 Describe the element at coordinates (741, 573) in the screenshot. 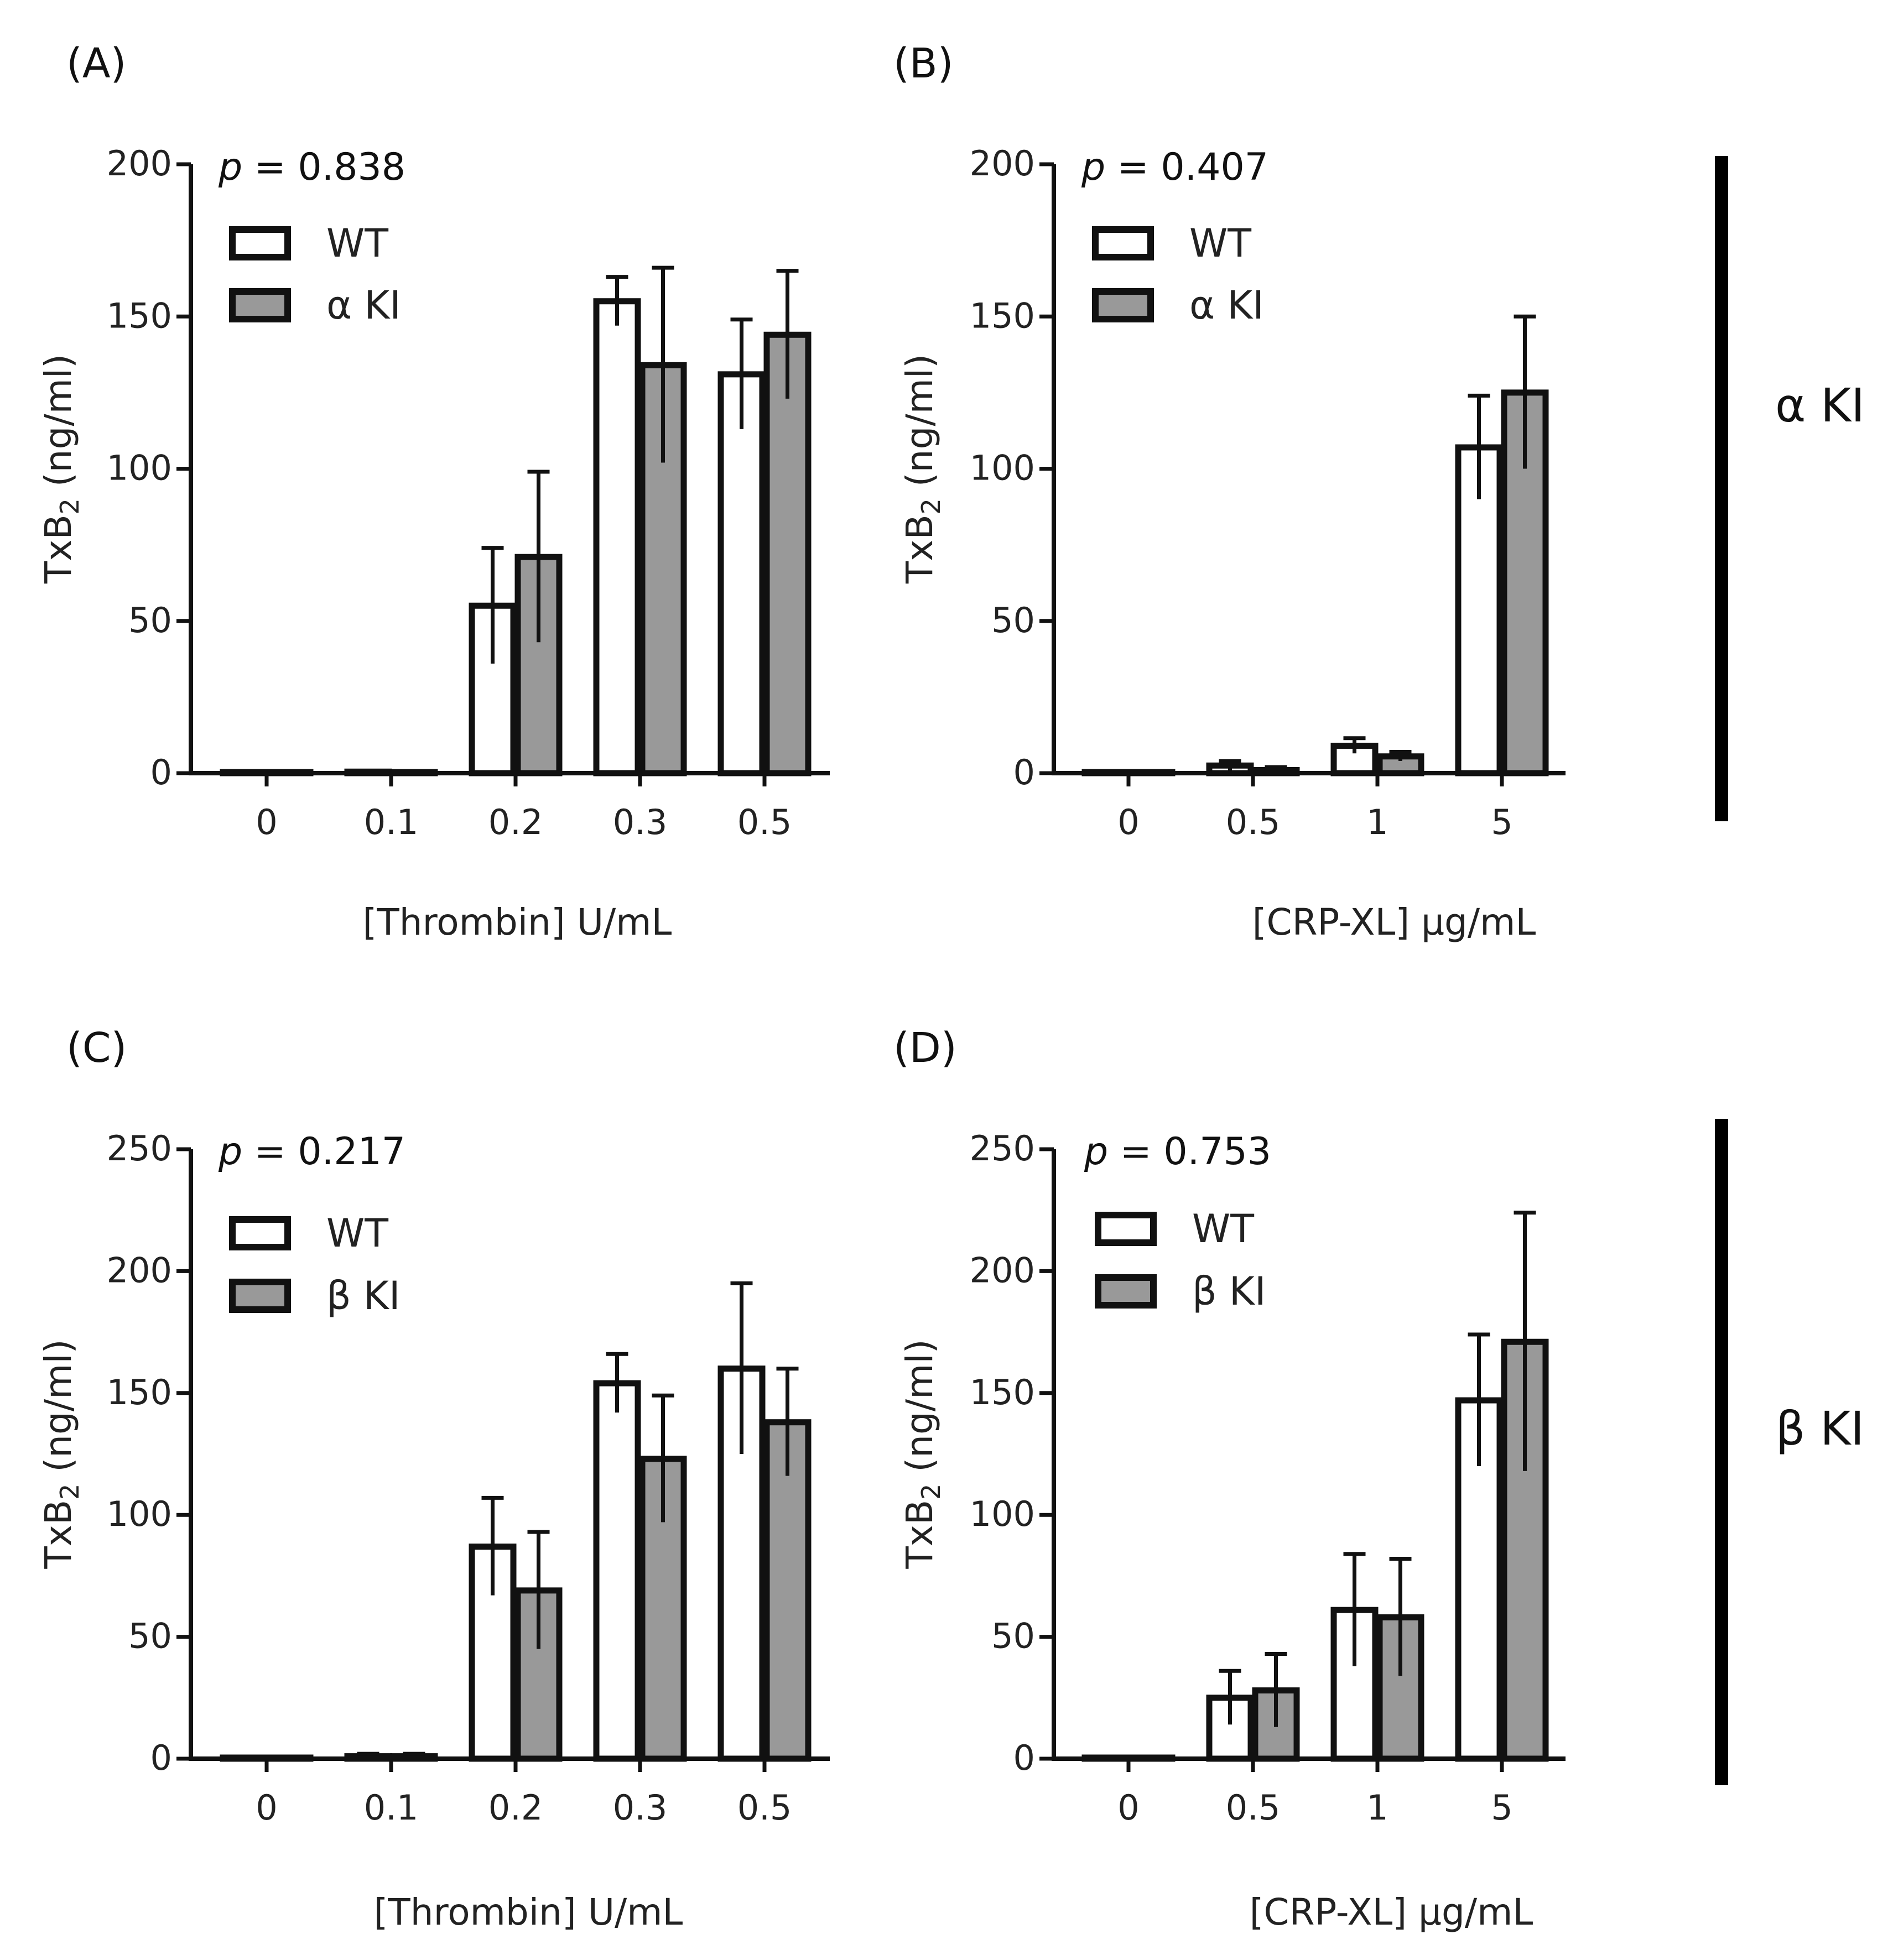

I see `bar-wt-0.5` at that location.